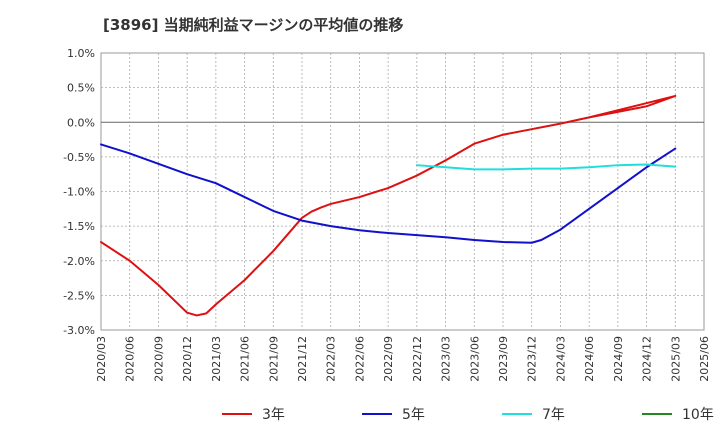  What do you see at coordinates (81, 88) in the screenshot?
I see `y-tick-label: 0.5%` at bounding box center [81, 88].